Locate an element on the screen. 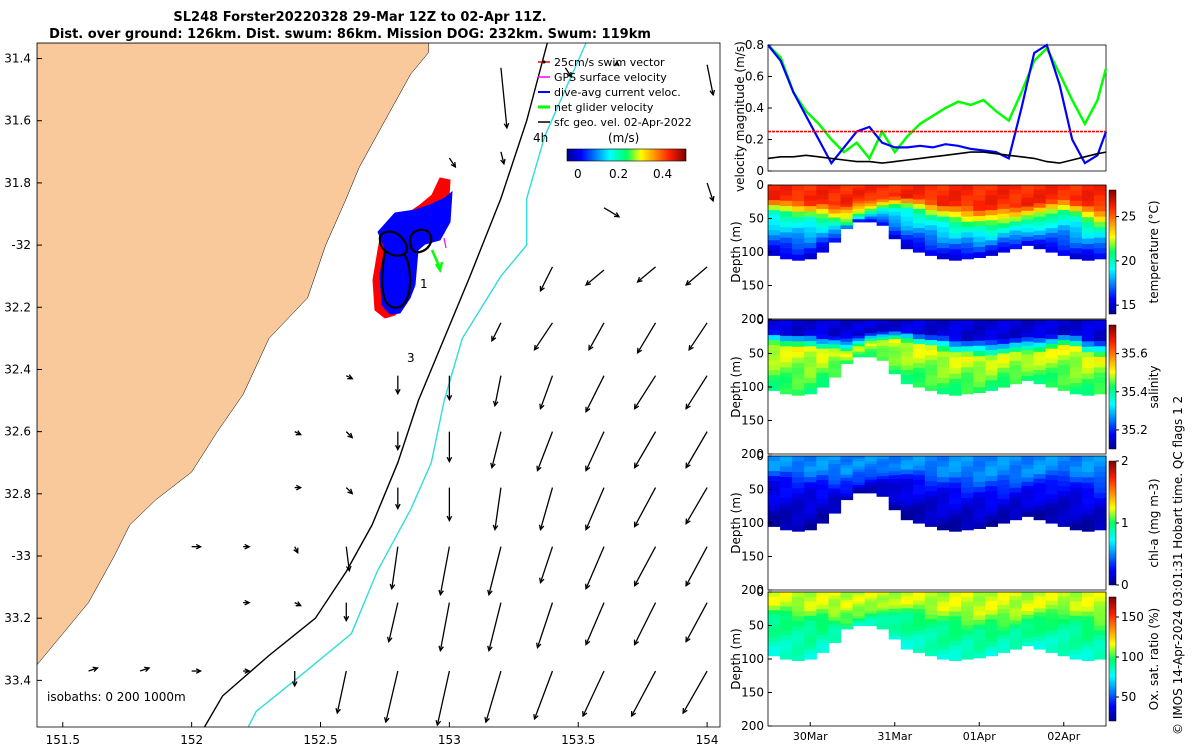  salinity-section-y-tick-label: 100 is located at coordinates (752, 387).